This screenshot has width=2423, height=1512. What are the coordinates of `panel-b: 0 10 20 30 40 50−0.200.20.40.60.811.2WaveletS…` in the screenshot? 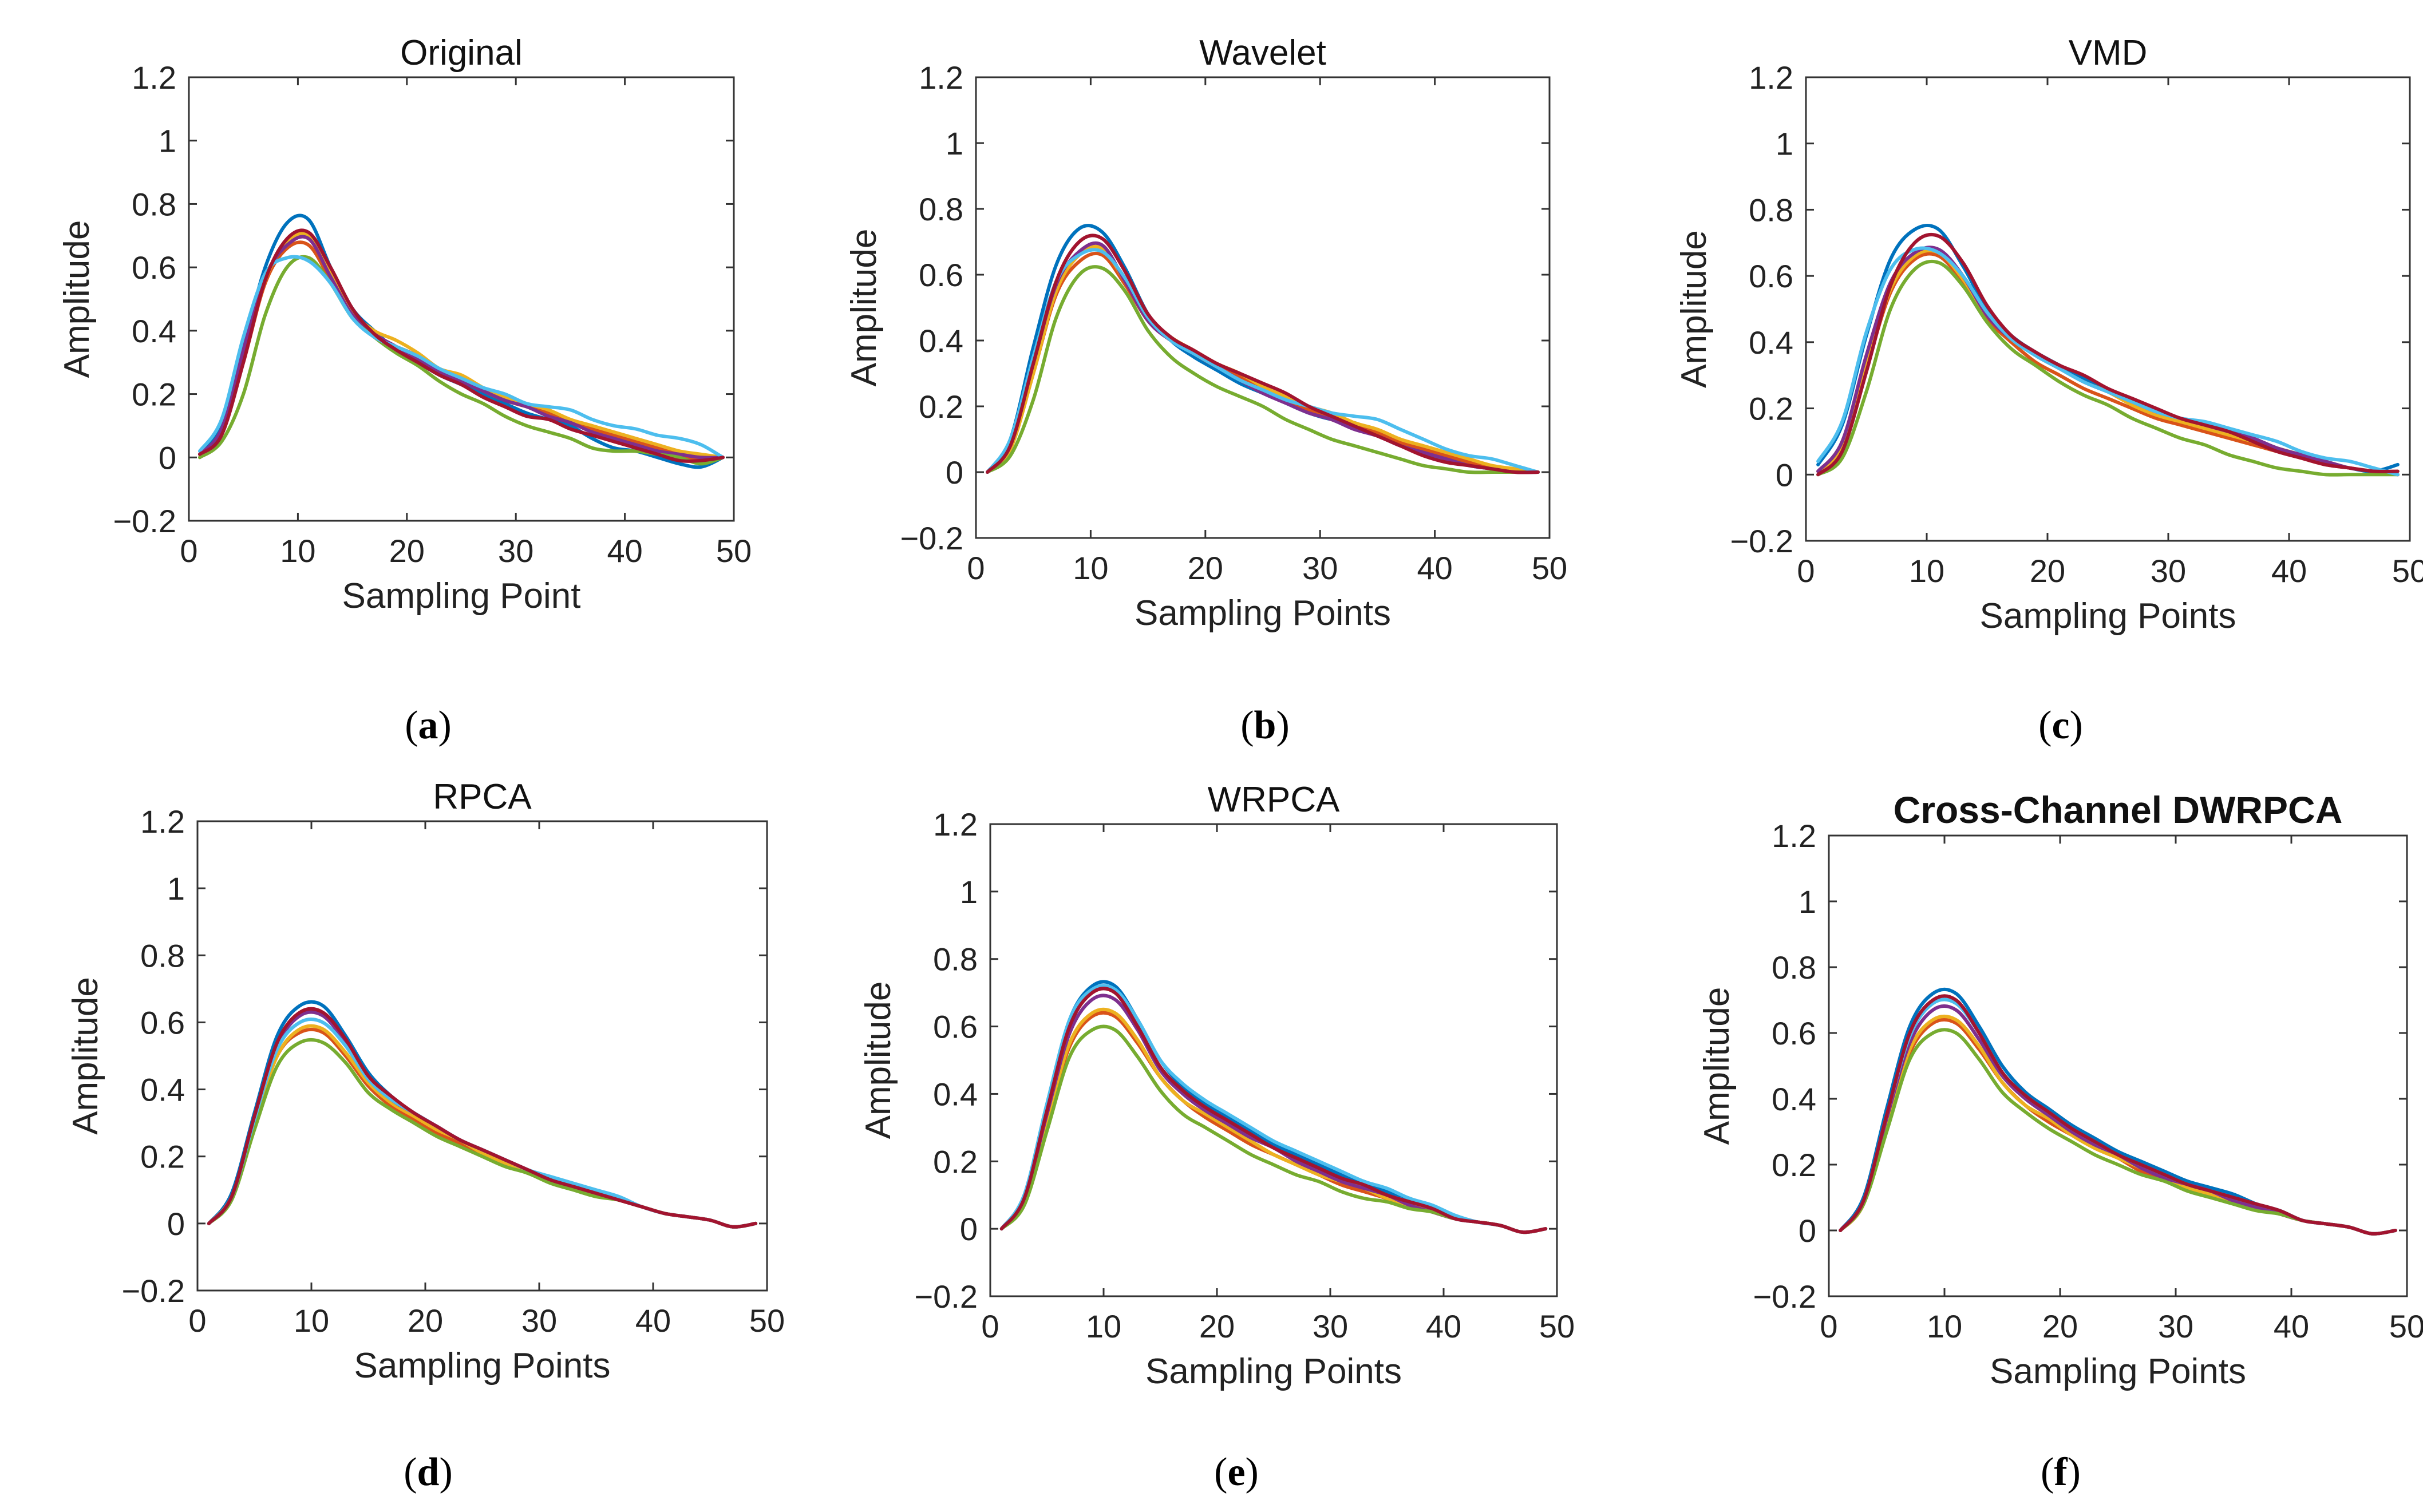 It's located at (1205, 390).